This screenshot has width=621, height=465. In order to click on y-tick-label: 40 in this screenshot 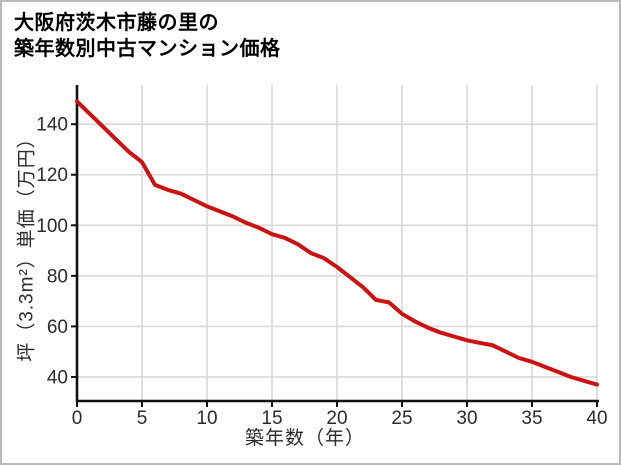, I will do `click(57, 377)`.